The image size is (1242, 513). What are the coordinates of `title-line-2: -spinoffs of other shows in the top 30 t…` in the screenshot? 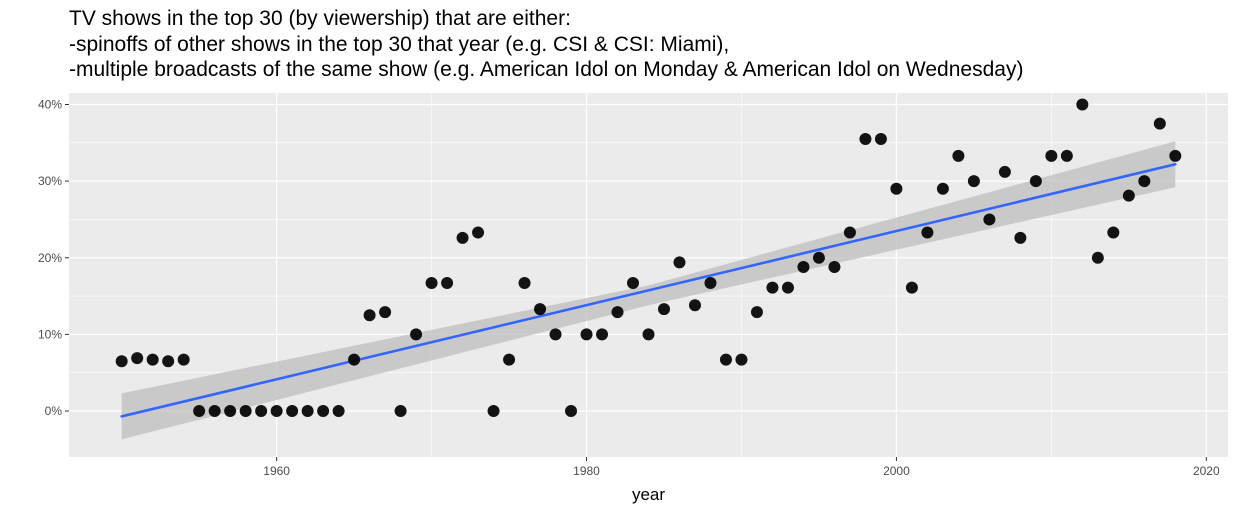 It's located at (399, 44).